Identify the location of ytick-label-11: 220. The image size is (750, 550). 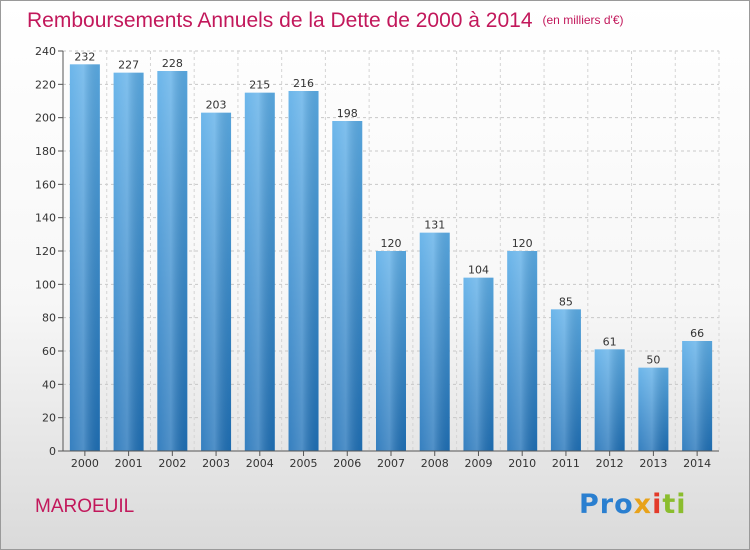
(45, 84).